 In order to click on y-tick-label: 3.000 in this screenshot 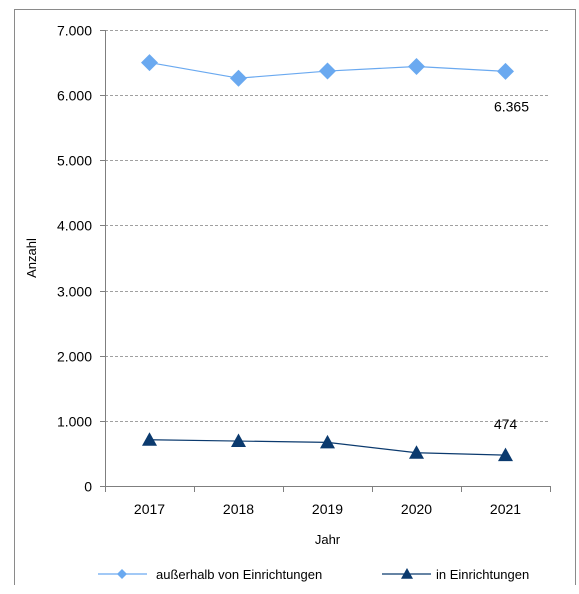, I will do `click(74, 292)`.